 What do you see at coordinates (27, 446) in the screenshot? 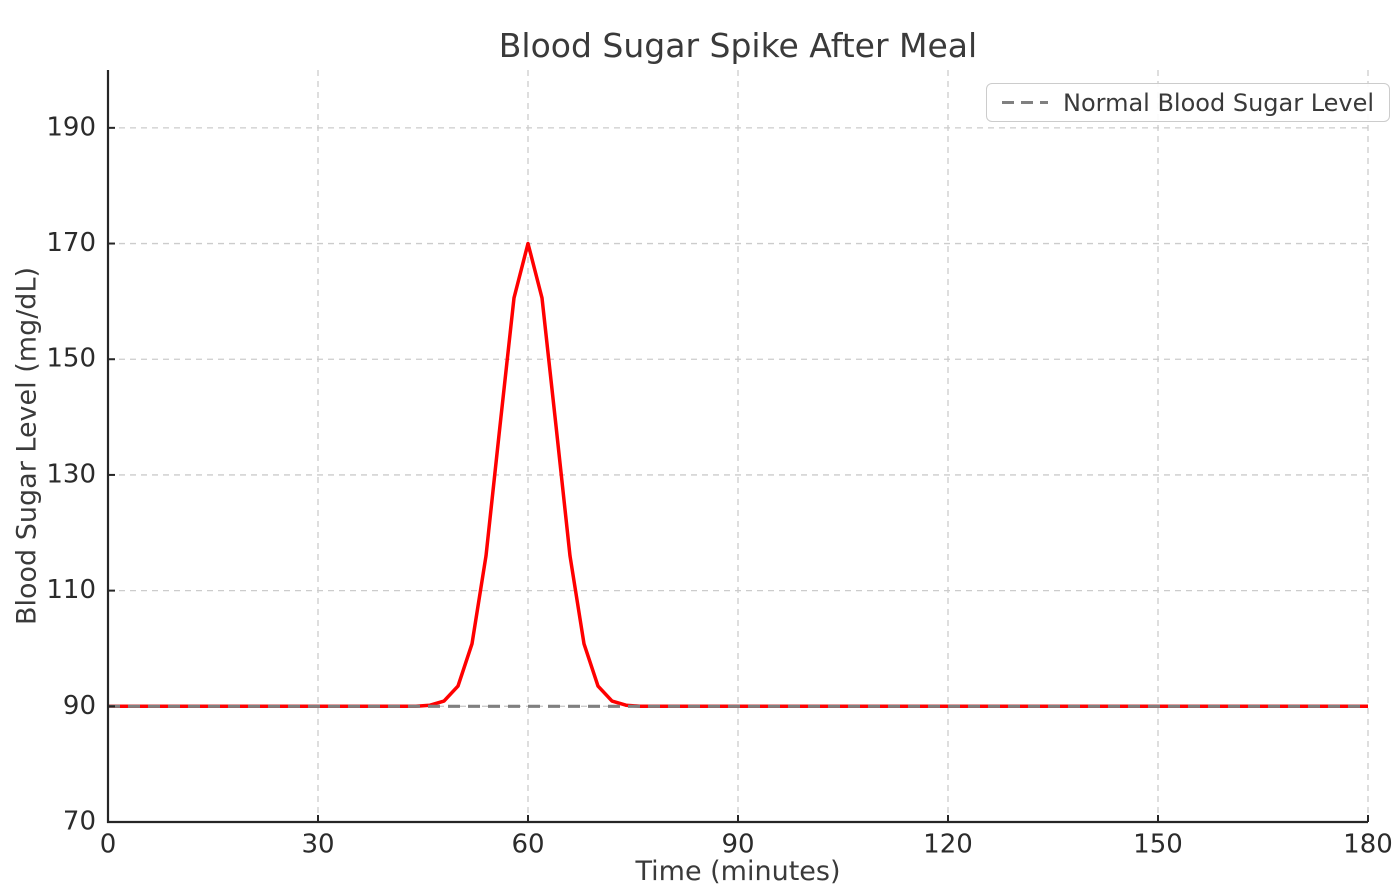
I see `y-axis-label: Blood Sugar Level (mg/dL)` at bounding box center [27, 446].